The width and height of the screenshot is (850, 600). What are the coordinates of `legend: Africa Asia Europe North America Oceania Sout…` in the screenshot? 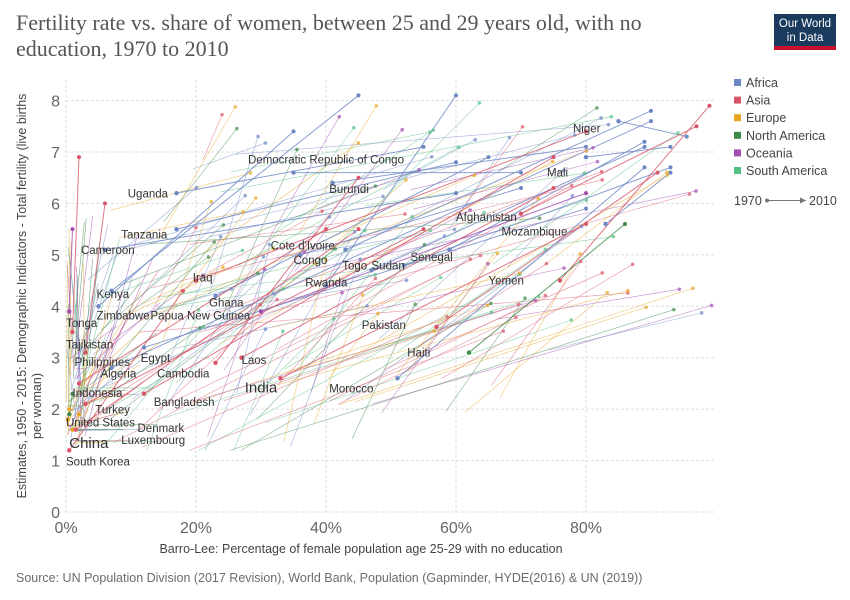 It's located at (785, 142).